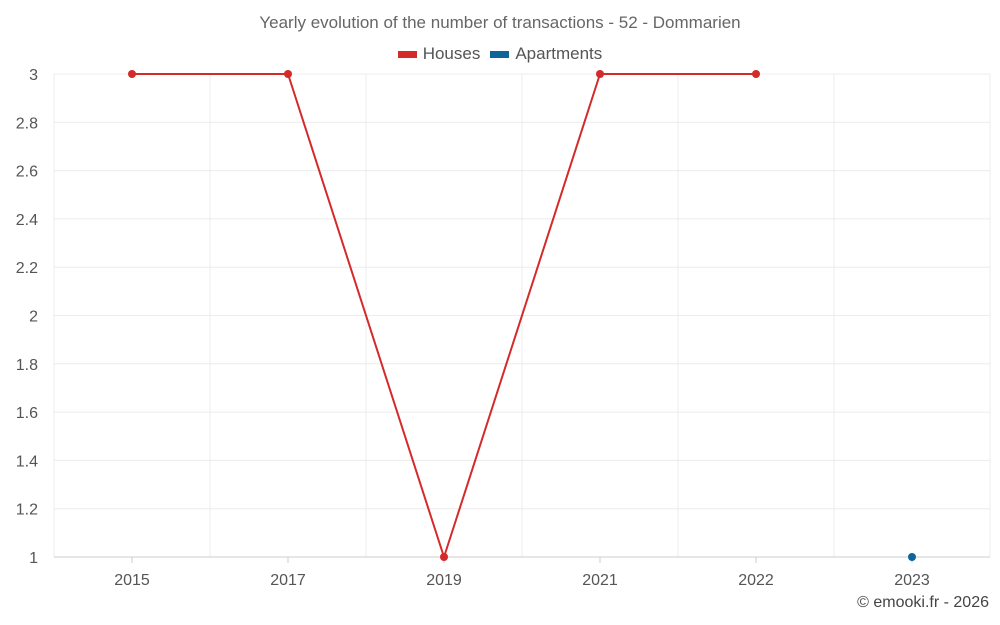 Image resolution: width=1000 pixels, height=625 pixels. I want to click on y-tick-label: 2.4, so click(27, 220).